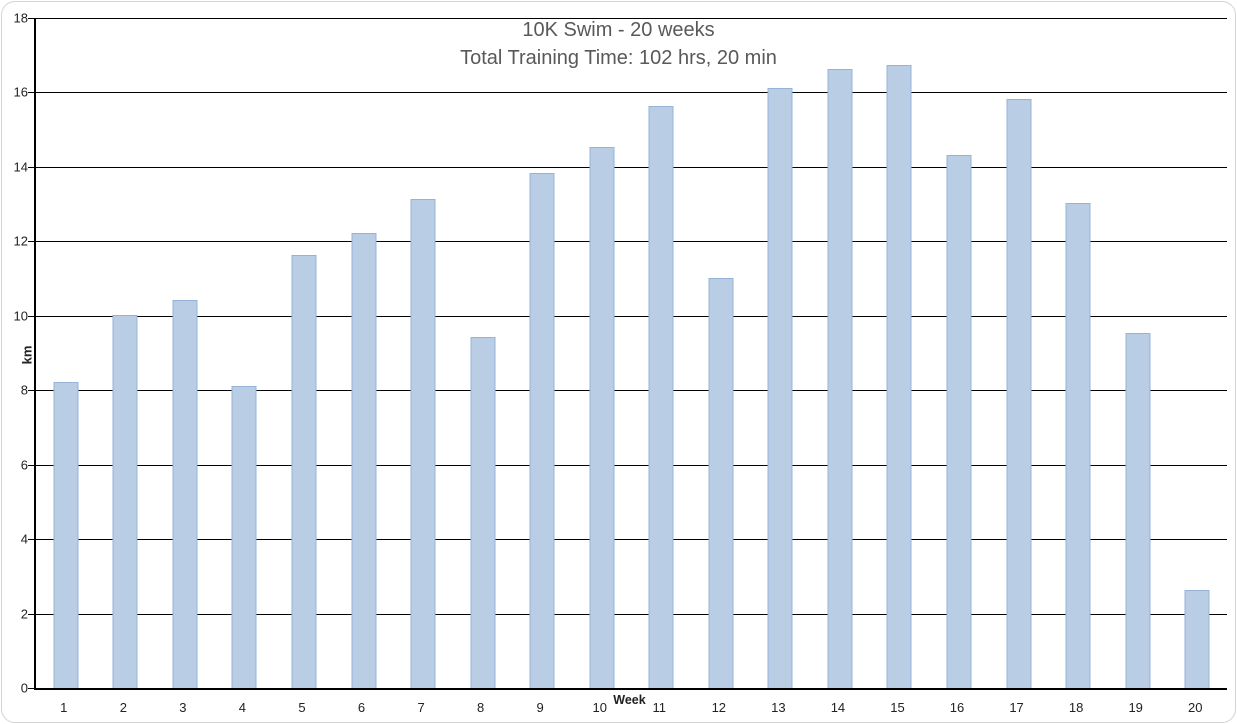 Image resolution: width=1237 pixels, height=724 pixels. What do you see at coordinates (618, 30) in the screenshot?
I see `chart-title-line1: 10K Swim - 20 weeks` at bounding box center [618, 30].